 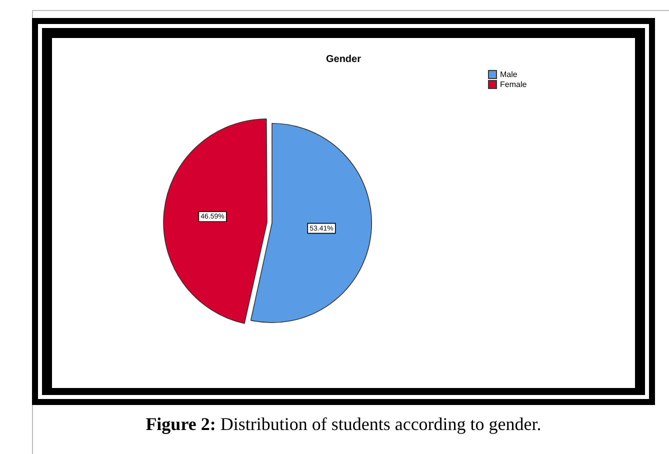 What do you see at coordinates (508, 74) in the screenshot?
I see `legend-label: Male` at bounding box center [508, 74].